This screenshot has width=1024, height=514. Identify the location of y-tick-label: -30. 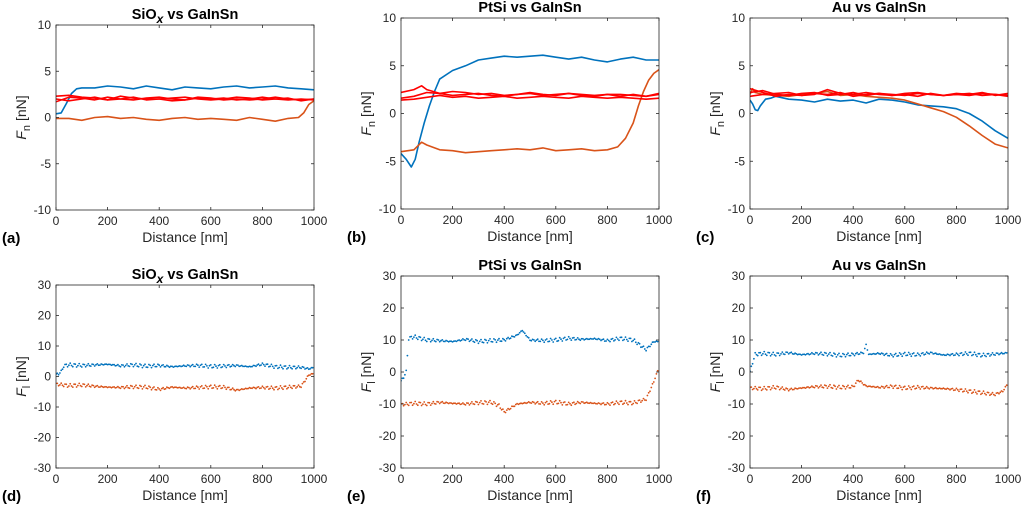
(737, 468).